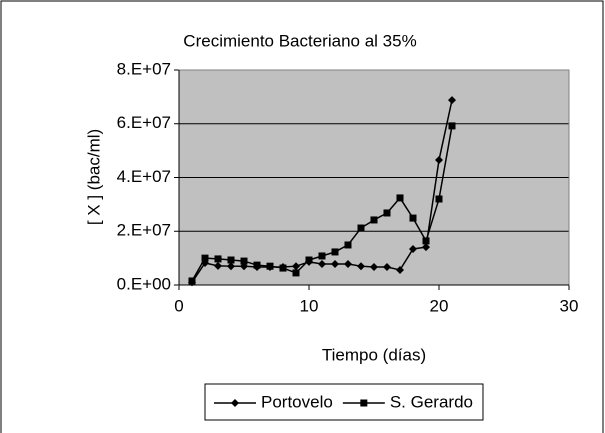  What do you see at coordinates (374, 354) in the screenshot?
I see `x-axis-title: Tiempo (días)` at bounding box center [374, 354].